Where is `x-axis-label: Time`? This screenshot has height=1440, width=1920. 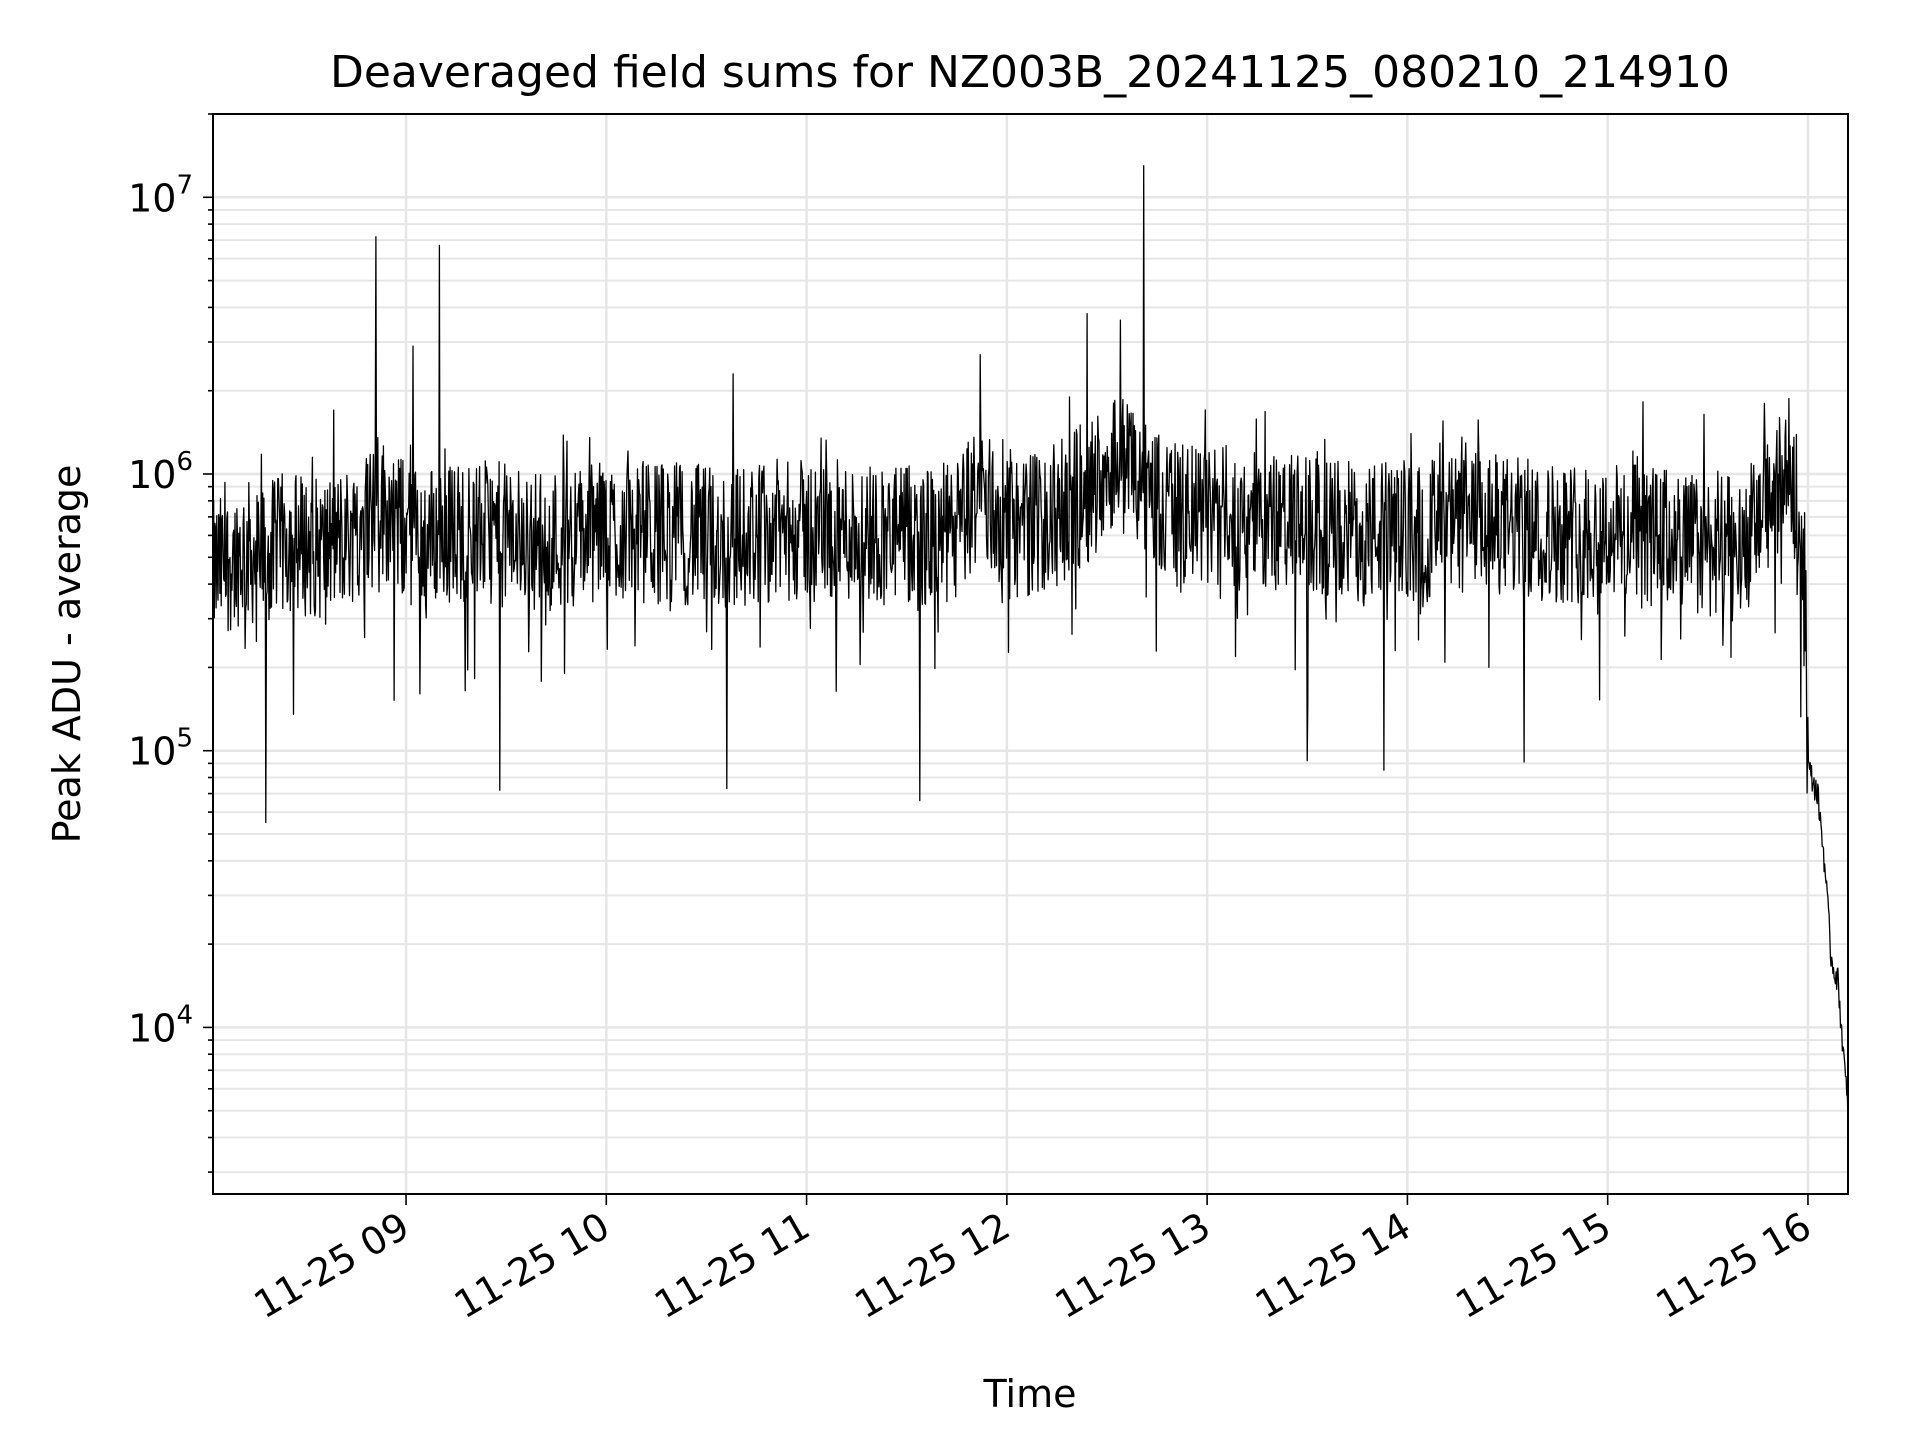 x-axis-label: Time is located at coordinates (1030, 1394).